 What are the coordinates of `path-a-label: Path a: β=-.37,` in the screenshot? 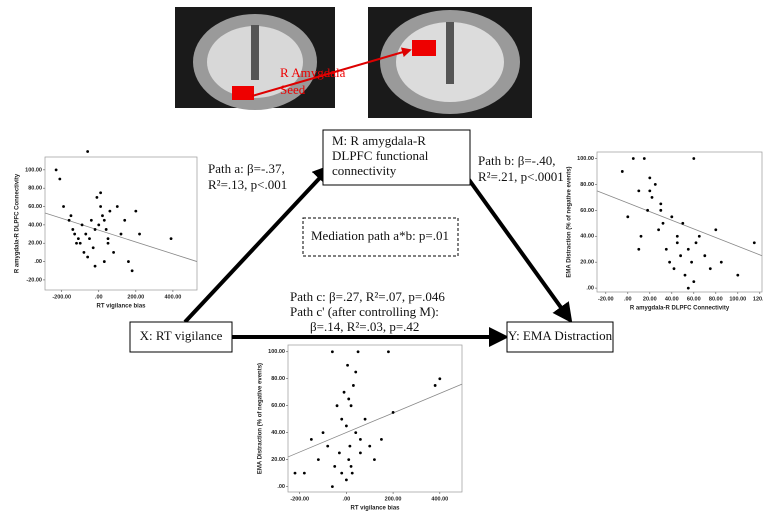 It's located at (246, 168).